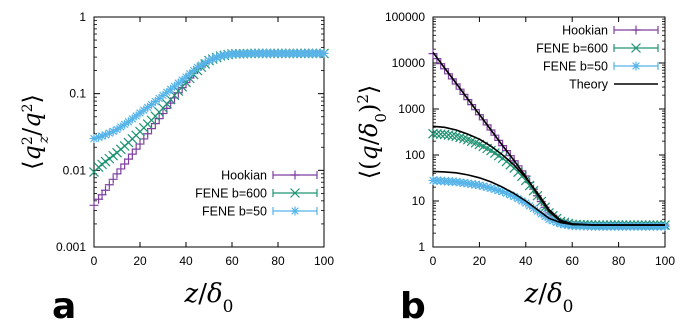  Describe the element at coordinates (75, 170) in the screenshot. I see `y-tick-label: 0.01` at that location.